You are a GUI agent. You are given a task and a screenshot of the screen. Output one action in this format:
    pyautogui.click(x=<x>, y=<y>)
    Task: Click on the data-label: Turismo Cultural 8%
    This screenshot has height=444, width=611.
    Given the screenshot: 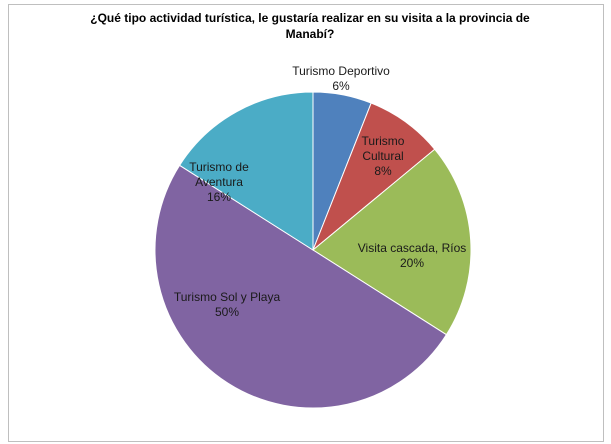 What is the action you would take?
    pyautogui.click(x=383, y=156)
    